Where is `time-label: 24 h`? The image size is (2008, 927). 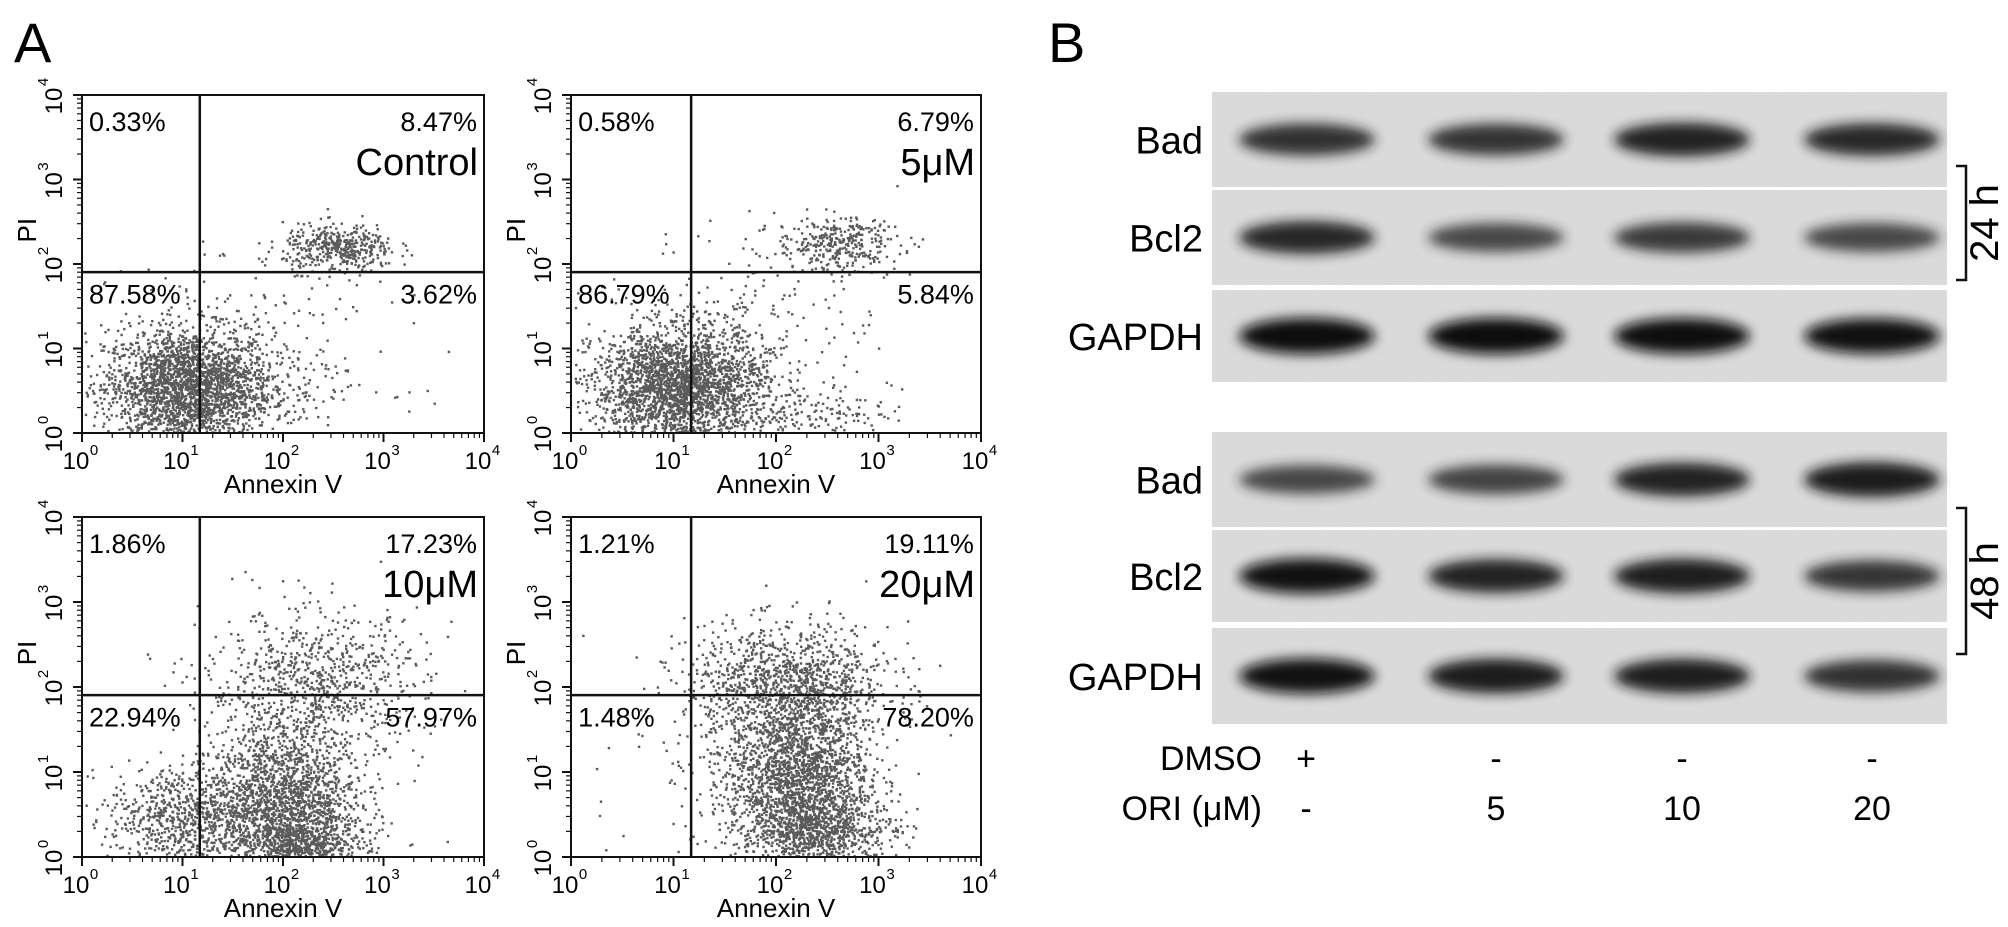 time-label: 24 h is located at coordinates (1985, 223).